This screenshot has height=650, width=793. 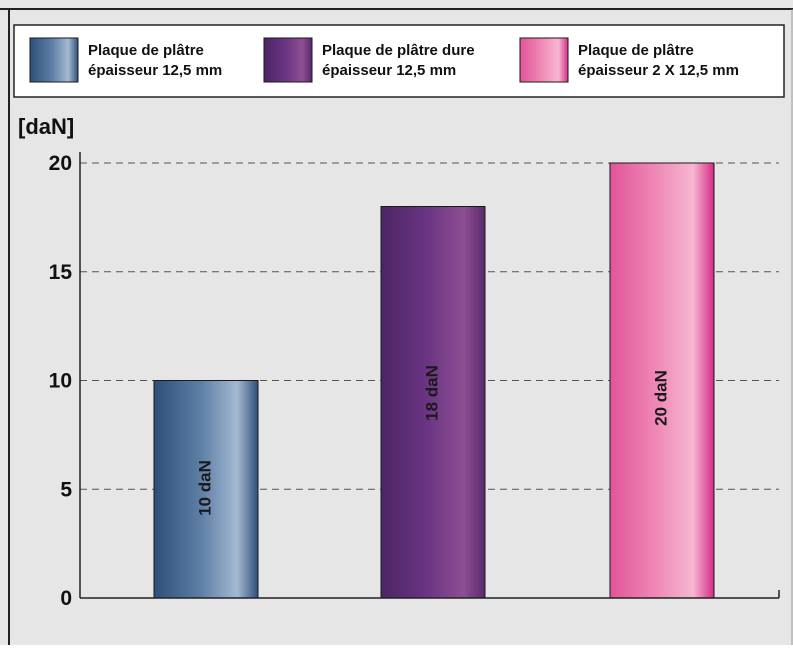 What do you see at coordinates (61, 272) in the screenshot?
I see `y-tick-label: 15` at bounding box center [61, 272].